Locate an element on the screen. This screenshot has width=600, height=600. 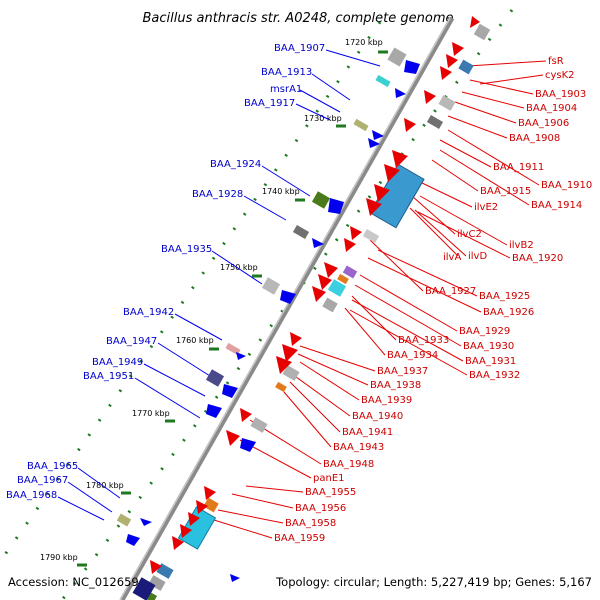
gene-label: BAA_1948 is located at coordinates (348, 464).